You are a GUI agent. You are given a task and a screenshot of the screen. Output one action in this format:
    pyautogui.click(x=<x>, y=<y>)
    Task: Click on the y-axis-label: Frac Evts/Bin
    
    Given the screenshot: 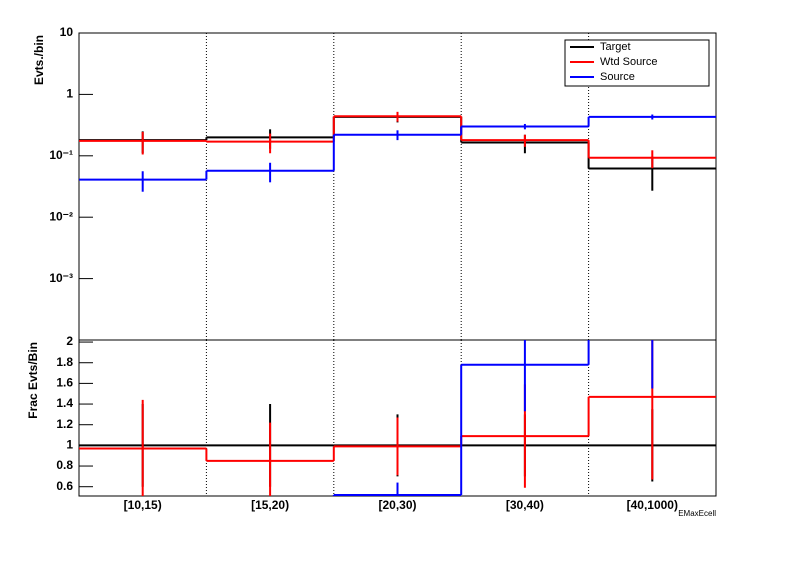 What is the action you would take?
    pyautogui.click(x=33, y=380)
    